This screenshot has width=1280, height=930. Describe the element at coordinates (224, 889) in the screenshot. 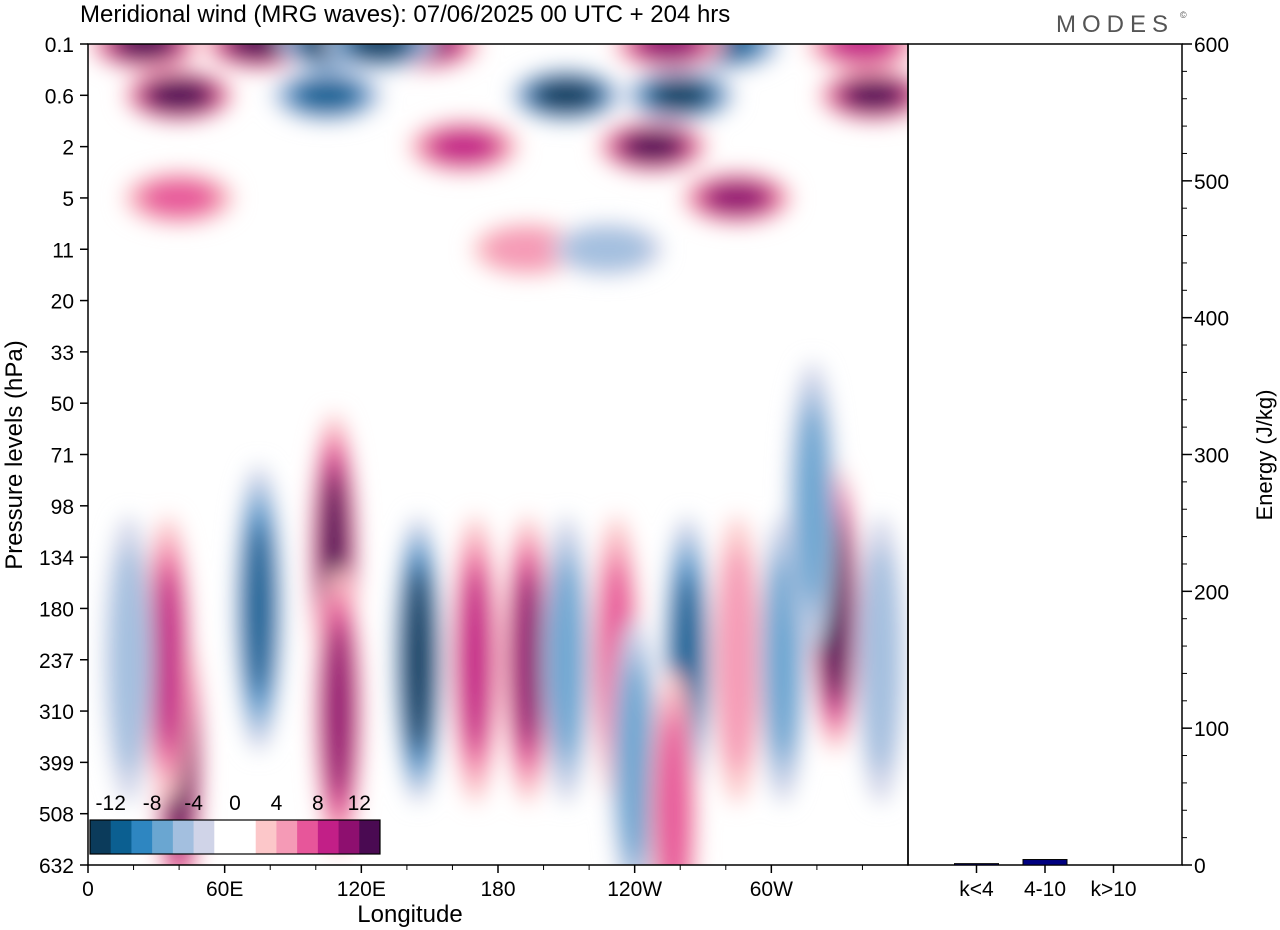

I see `x-tick-label: 60E` at that location.